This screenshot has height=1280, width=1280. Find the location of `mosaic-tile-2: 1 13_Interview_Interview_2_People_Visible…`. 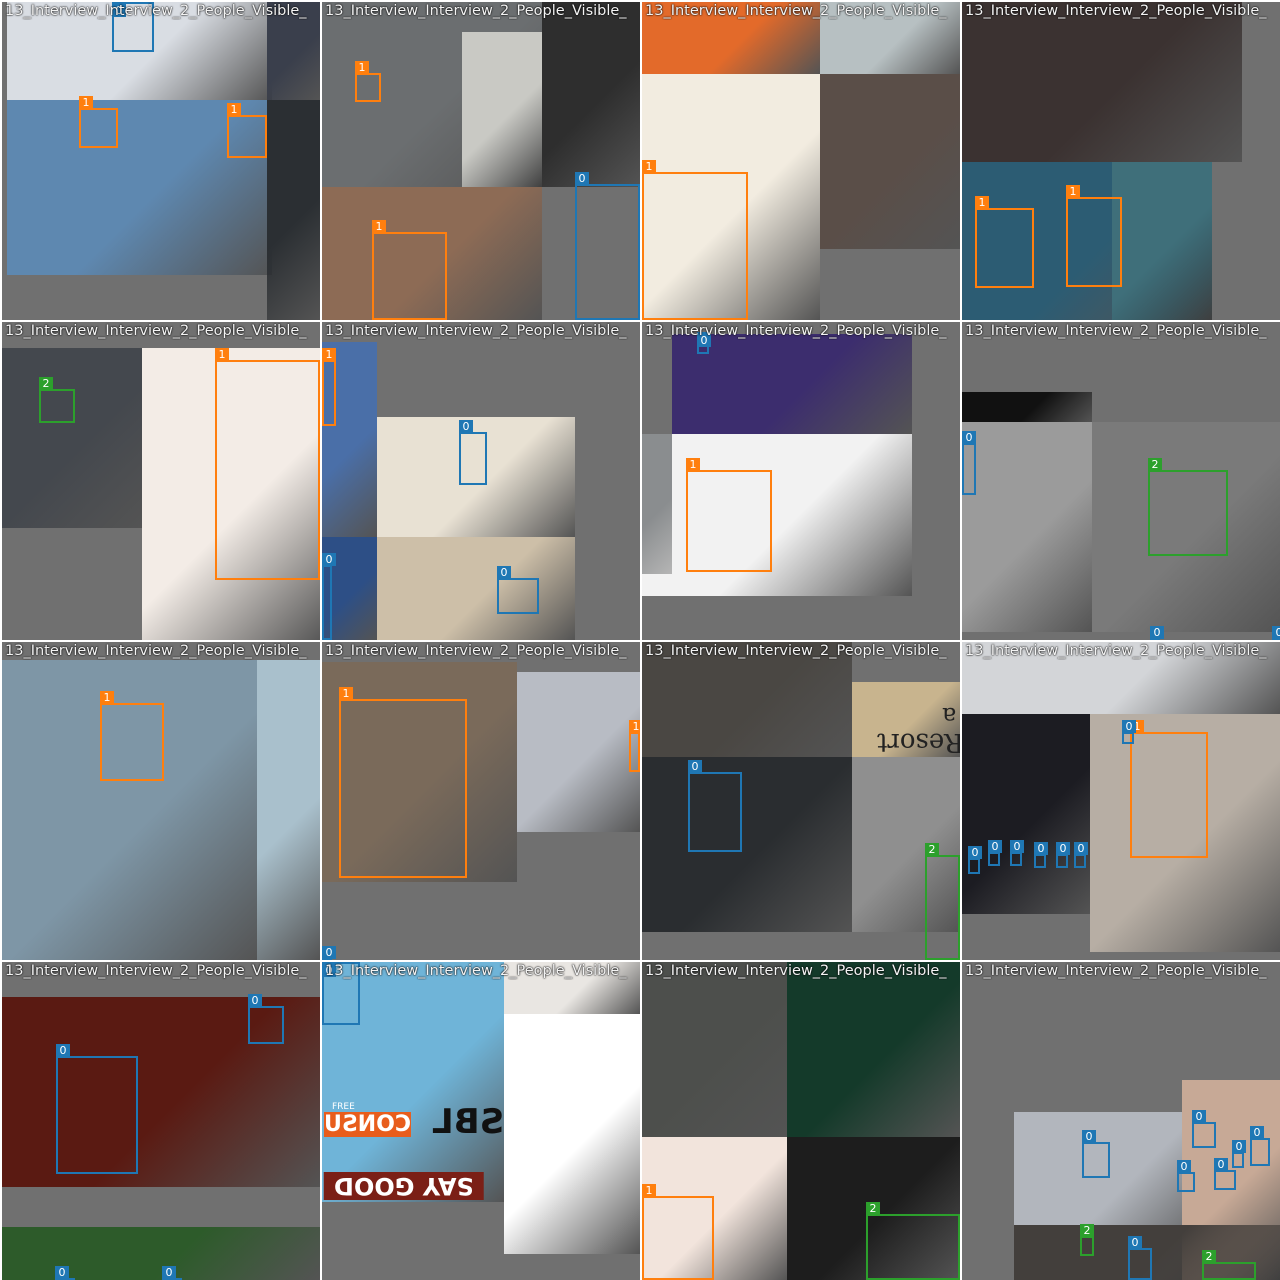

mosaic-tile-2: 1 13_Interview_Interview_2_People_Visible… is located at coordinates (801, 161).